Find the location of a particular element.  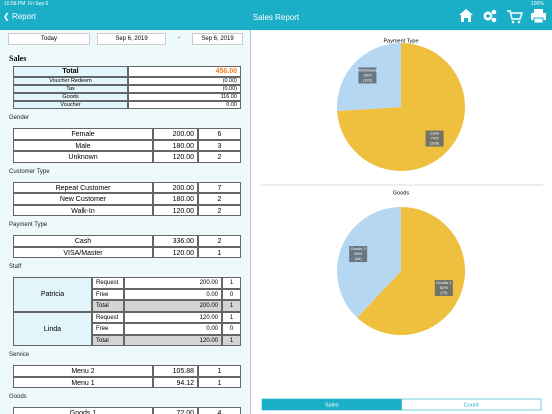

back-button: ❮ Report is located at coordinates (19, 16).